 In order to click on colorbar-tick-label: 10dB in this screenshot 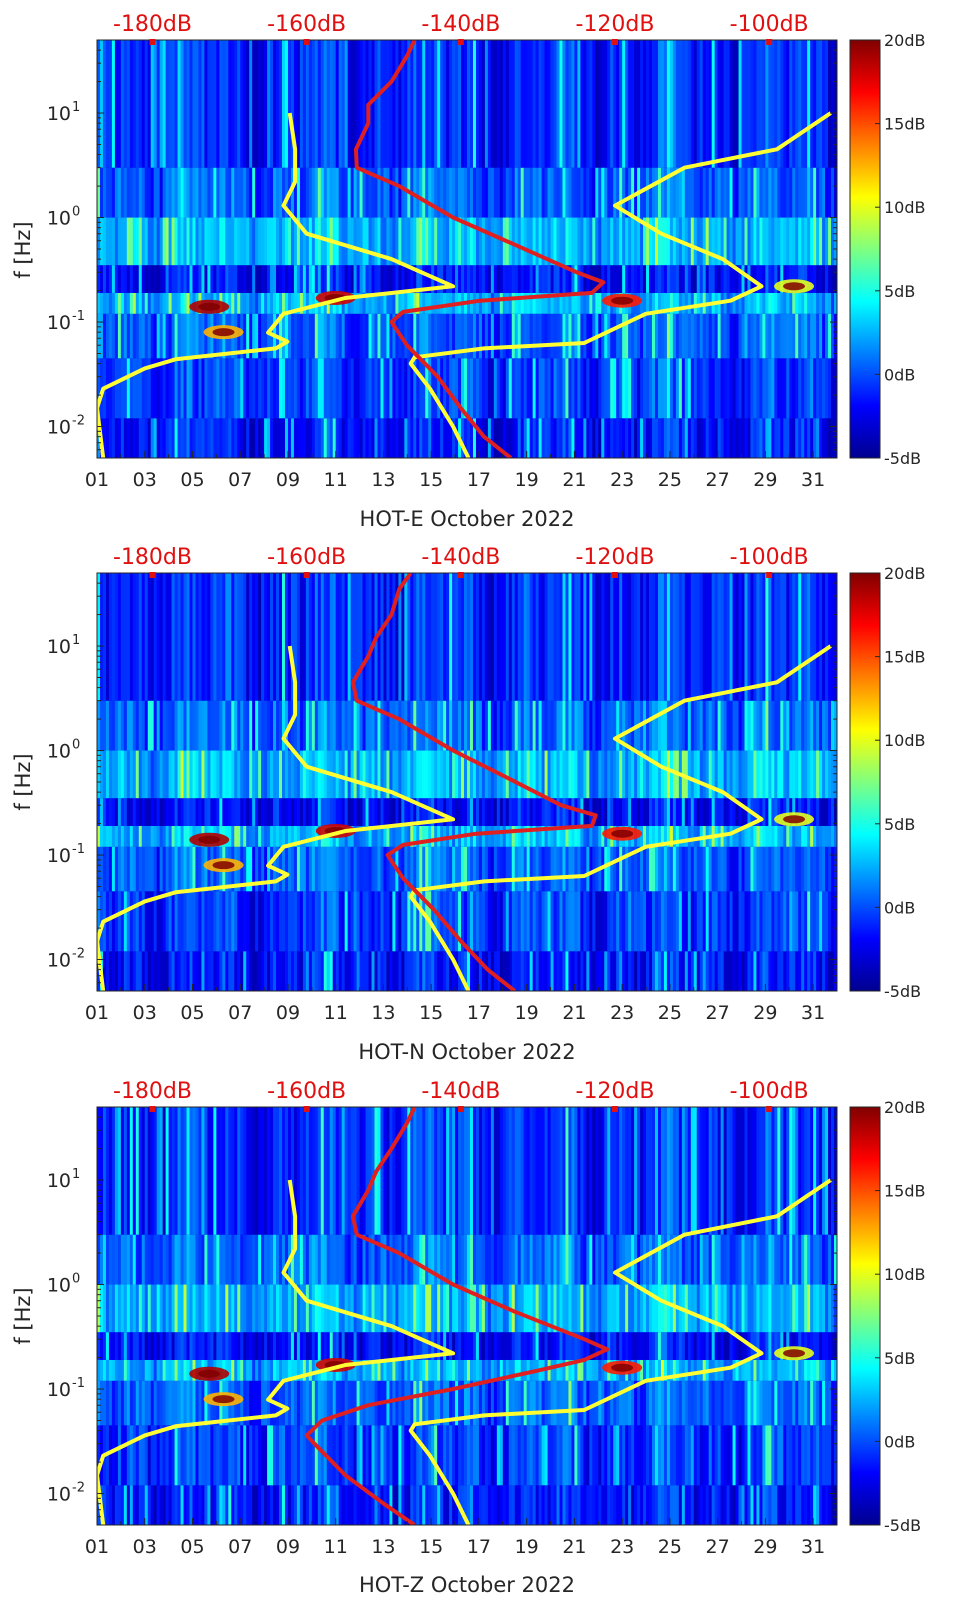, I will do `click(905, 740)`.